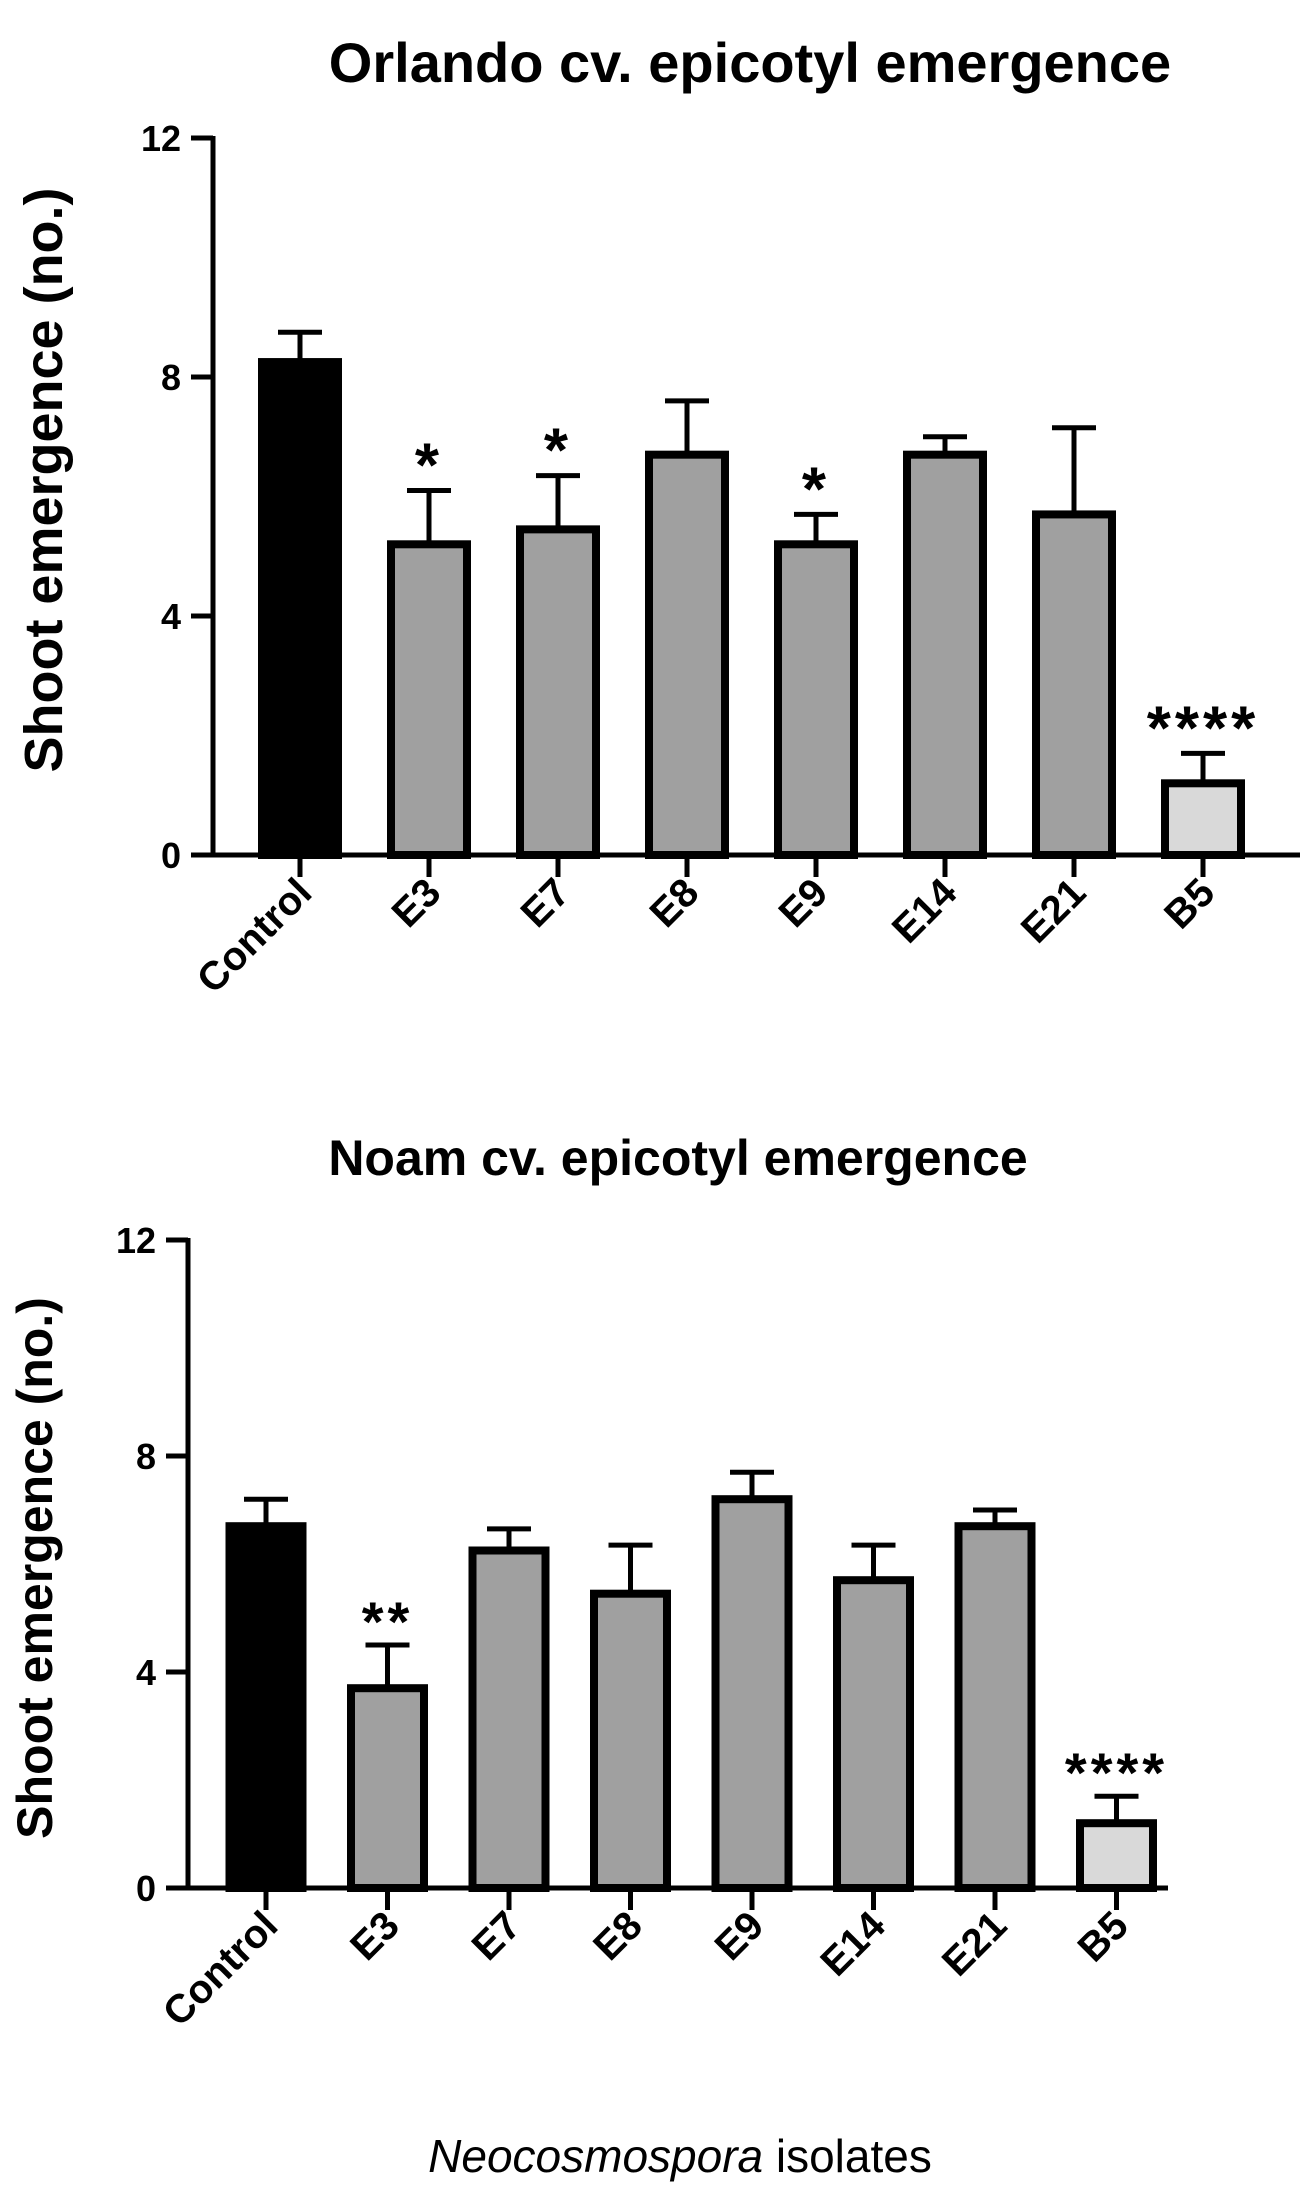  I want to click on significance-e7: *, so click(558, 451).